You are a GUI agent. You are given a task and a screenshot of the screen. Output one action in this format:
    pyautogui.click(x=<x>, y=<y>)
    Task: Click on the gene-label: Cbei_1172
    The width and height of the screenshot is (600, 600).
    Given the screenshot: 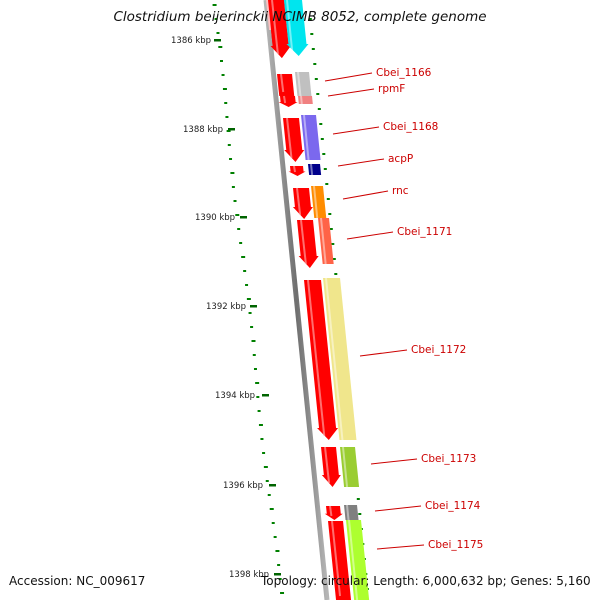 What is the action you would take?
    pyautogui.click(x=438, y=350)
    